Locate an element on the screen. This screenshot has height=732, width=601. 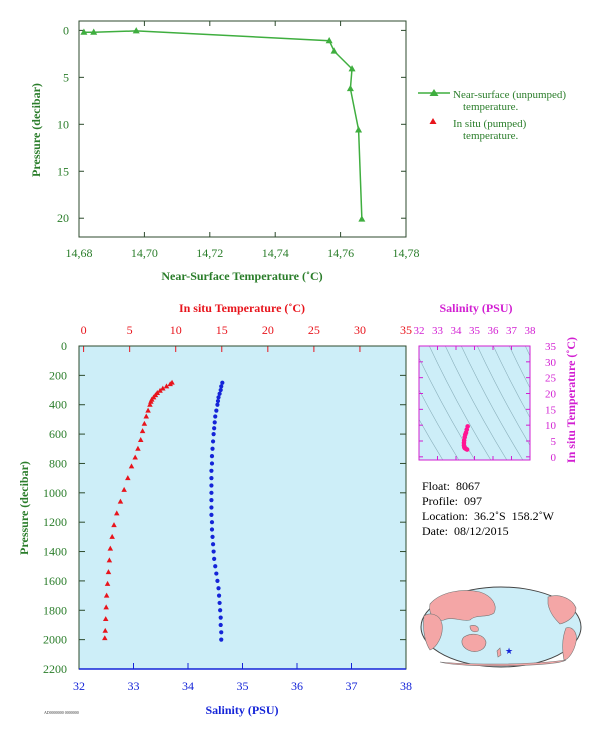
near-surface-x-tick-label: 14,72 is located at coordinates (209, 253).